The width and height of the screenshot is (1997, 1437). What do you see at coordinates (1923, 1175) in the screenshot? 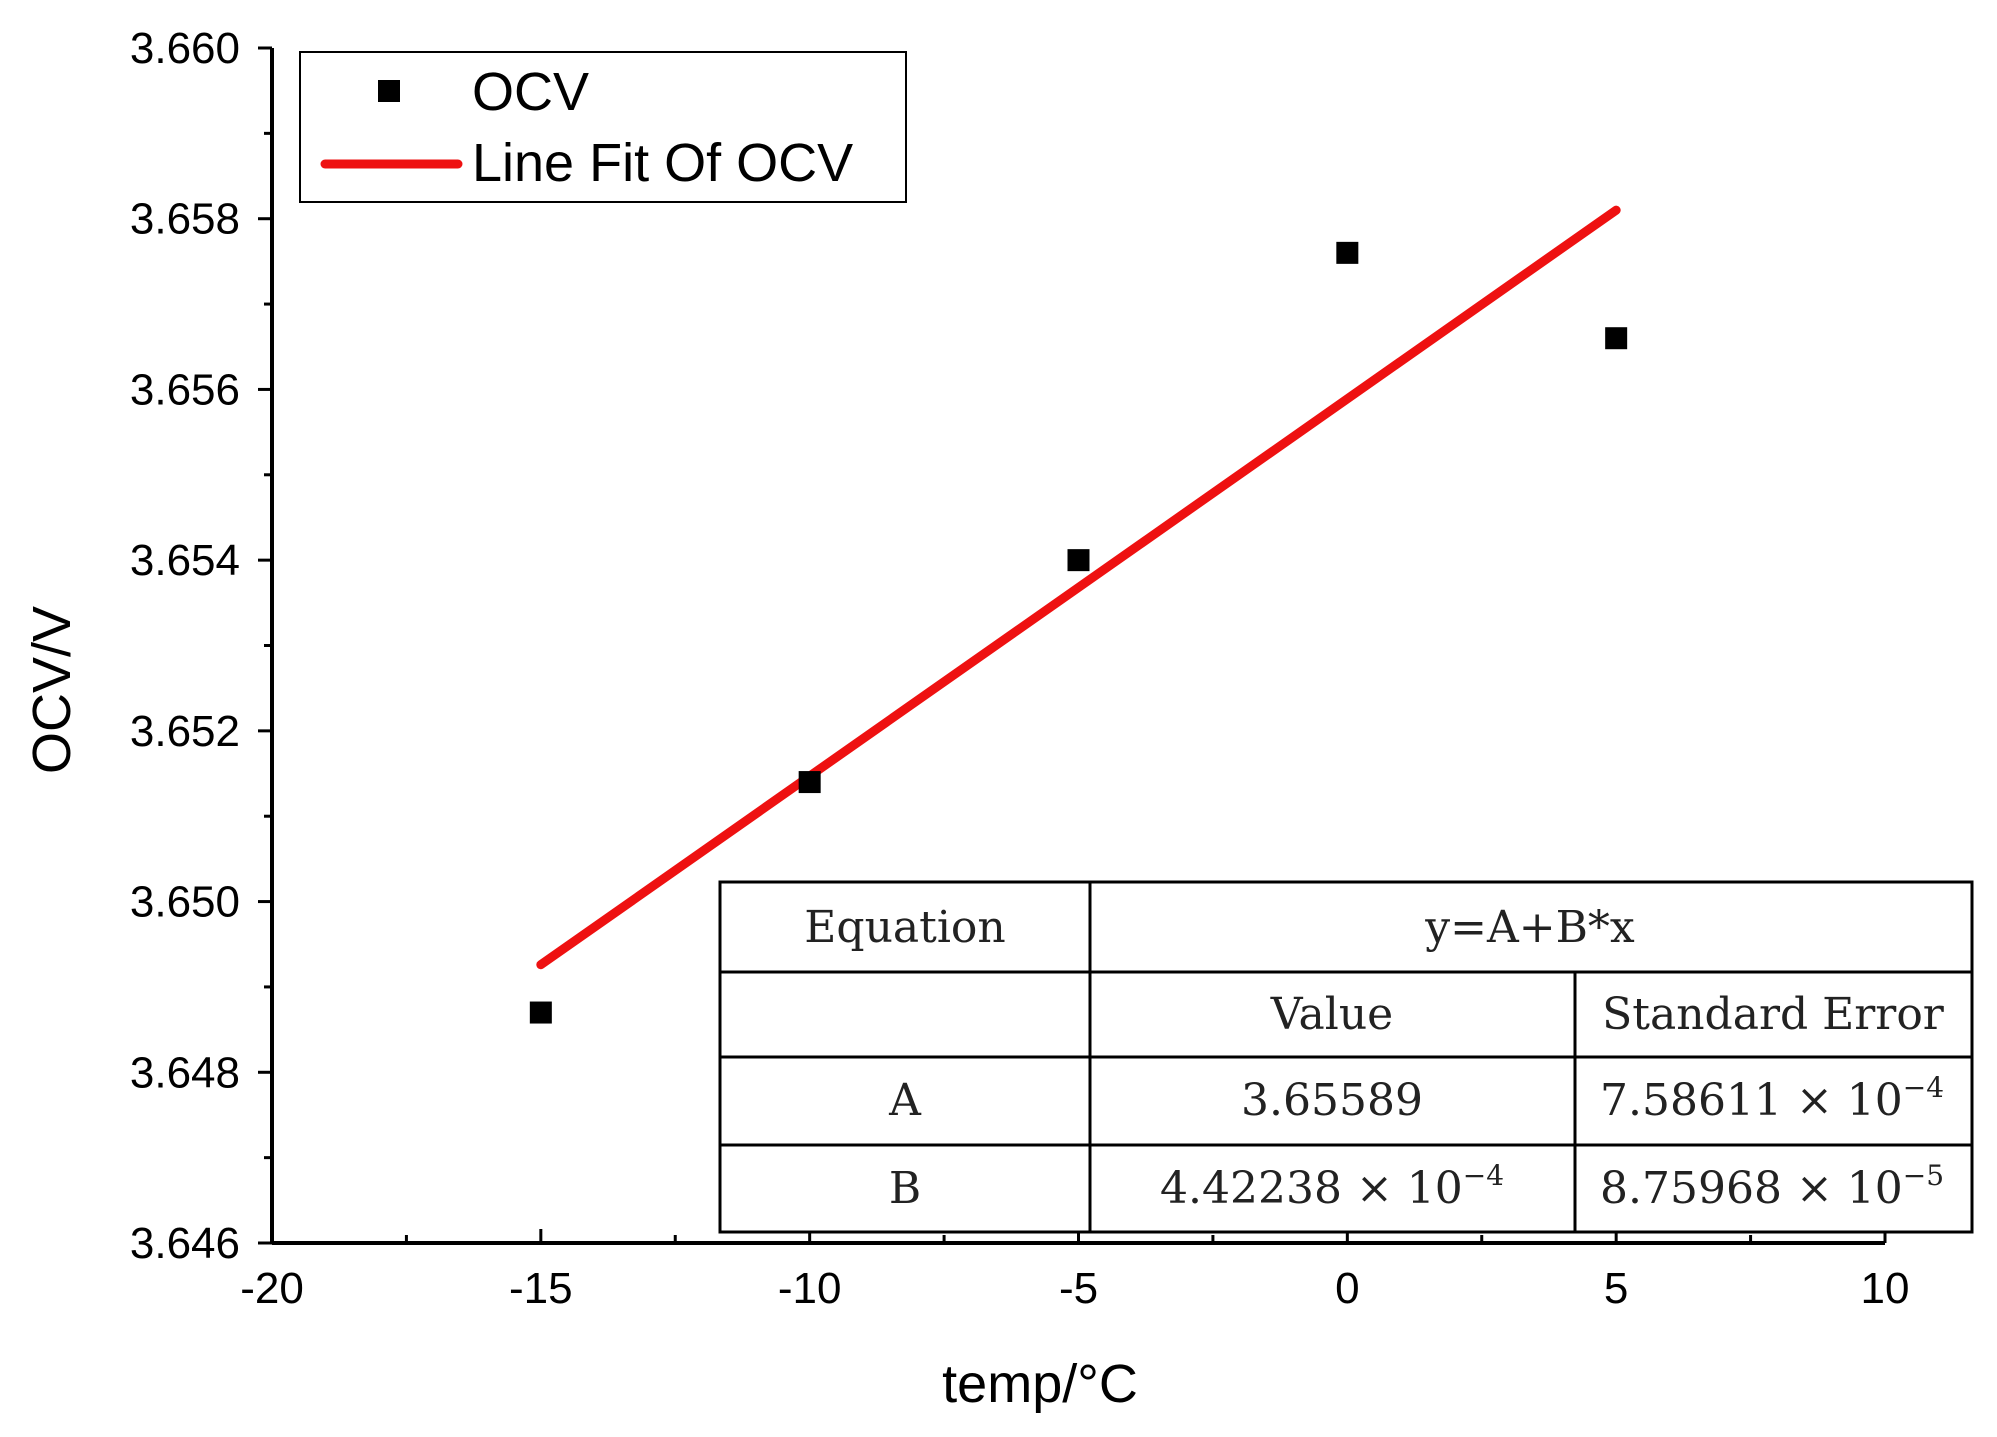
I see `param-b-error-exponent: −5` at bounding box center [1923, 1175].